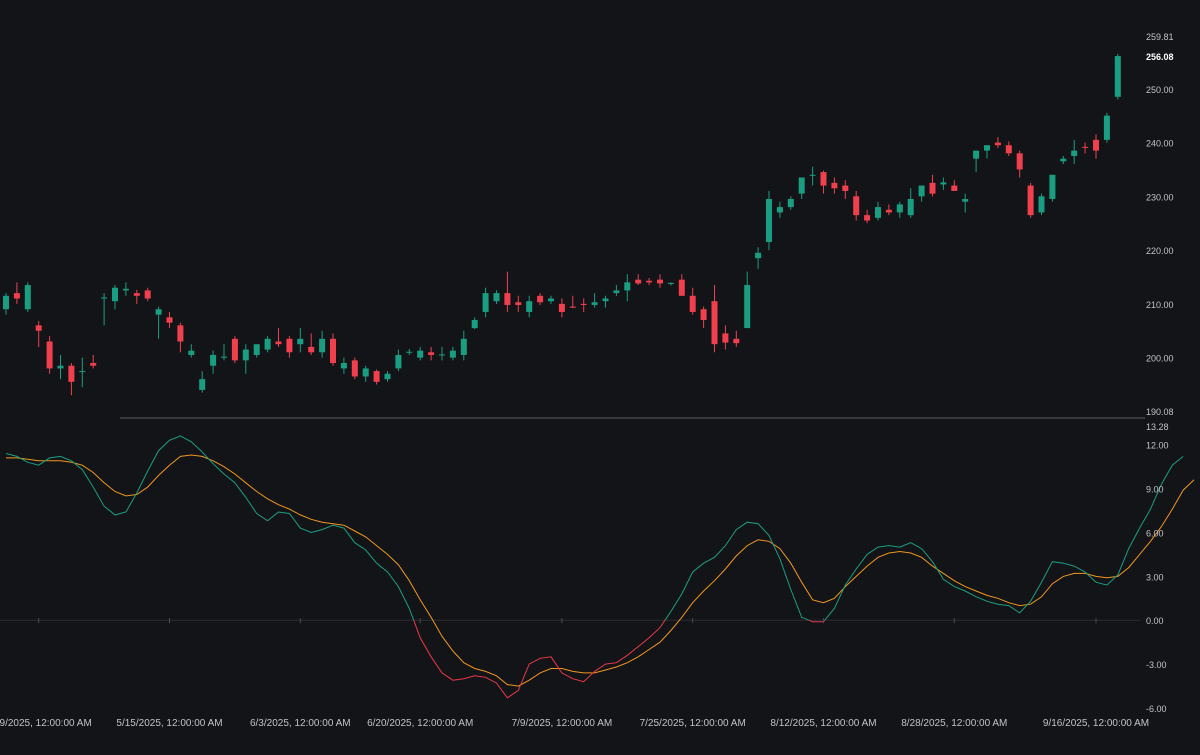  What do you see at coordinates (1156, 709) in the screenshot?
I see `macd-tick-label: -6.00` at bounding box center [1156, 709].